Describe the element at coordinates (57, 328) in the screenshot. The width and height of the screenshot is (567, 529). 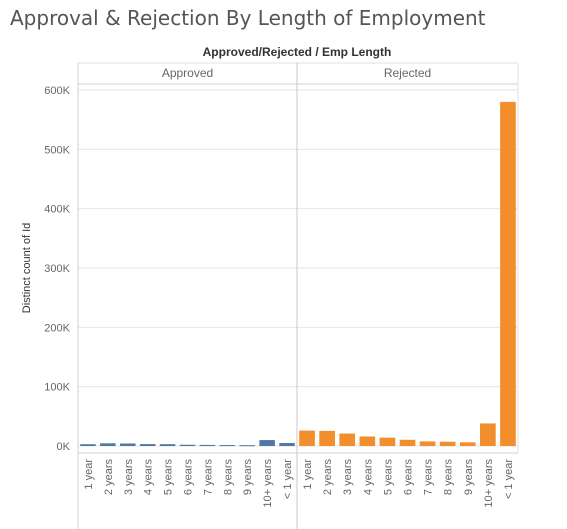
I see `y-tick-label: 200K` at that location.